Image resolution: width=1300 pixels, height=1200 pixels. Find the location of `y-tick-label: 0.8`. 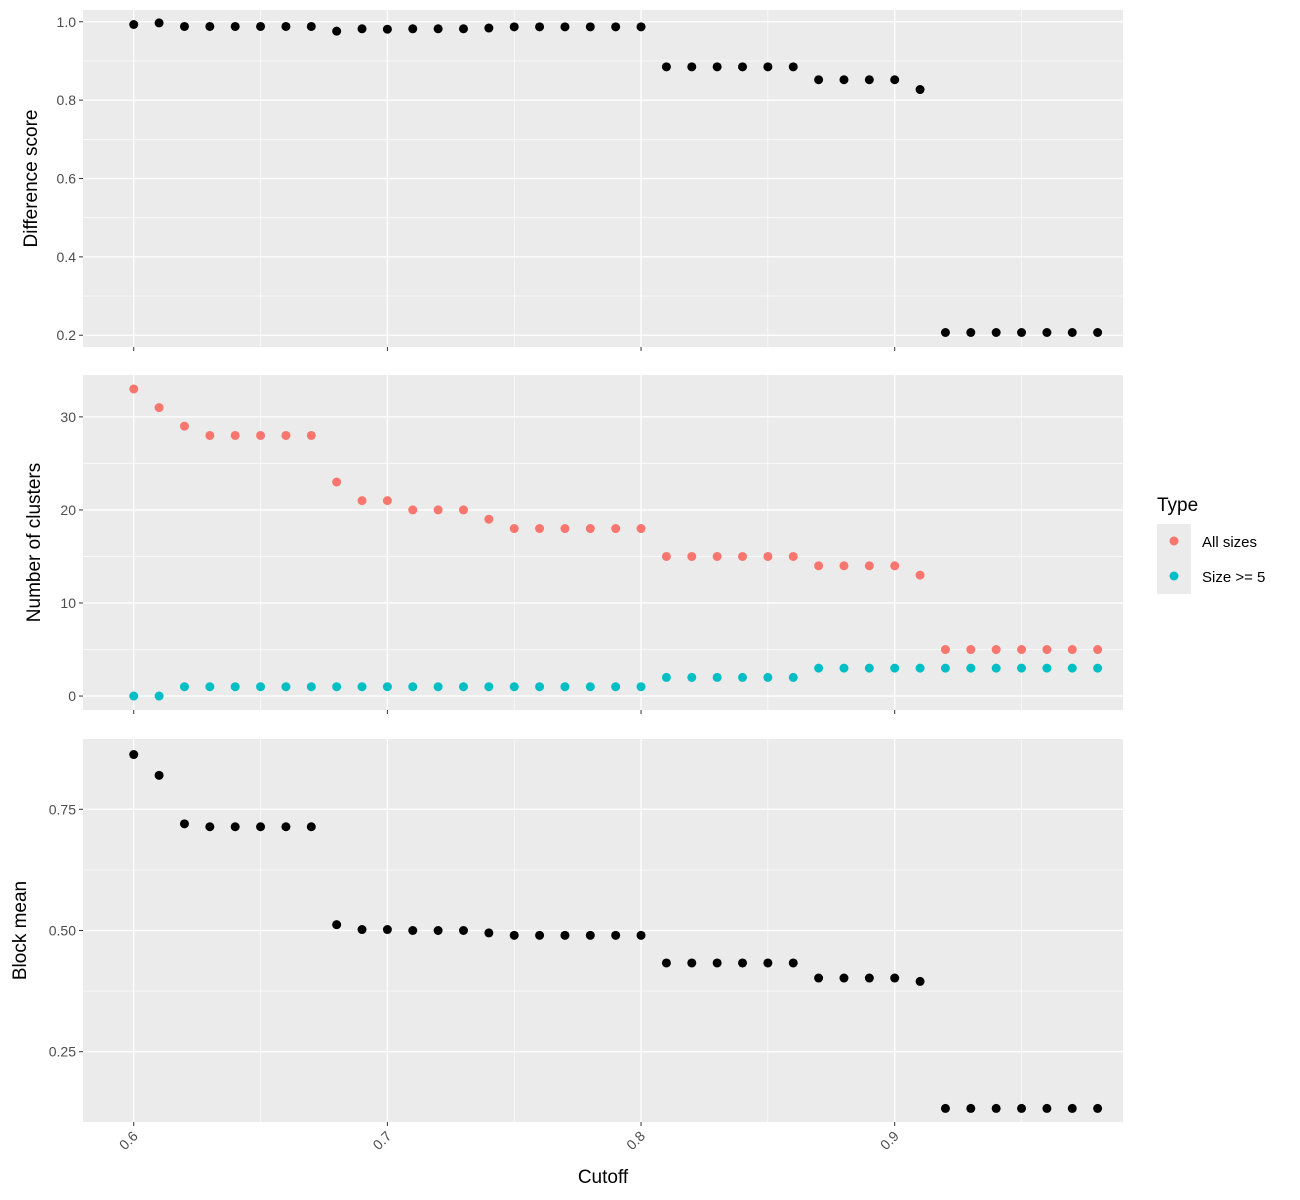

y-tick-label: 0.8 is located at coordinates (67, 100).